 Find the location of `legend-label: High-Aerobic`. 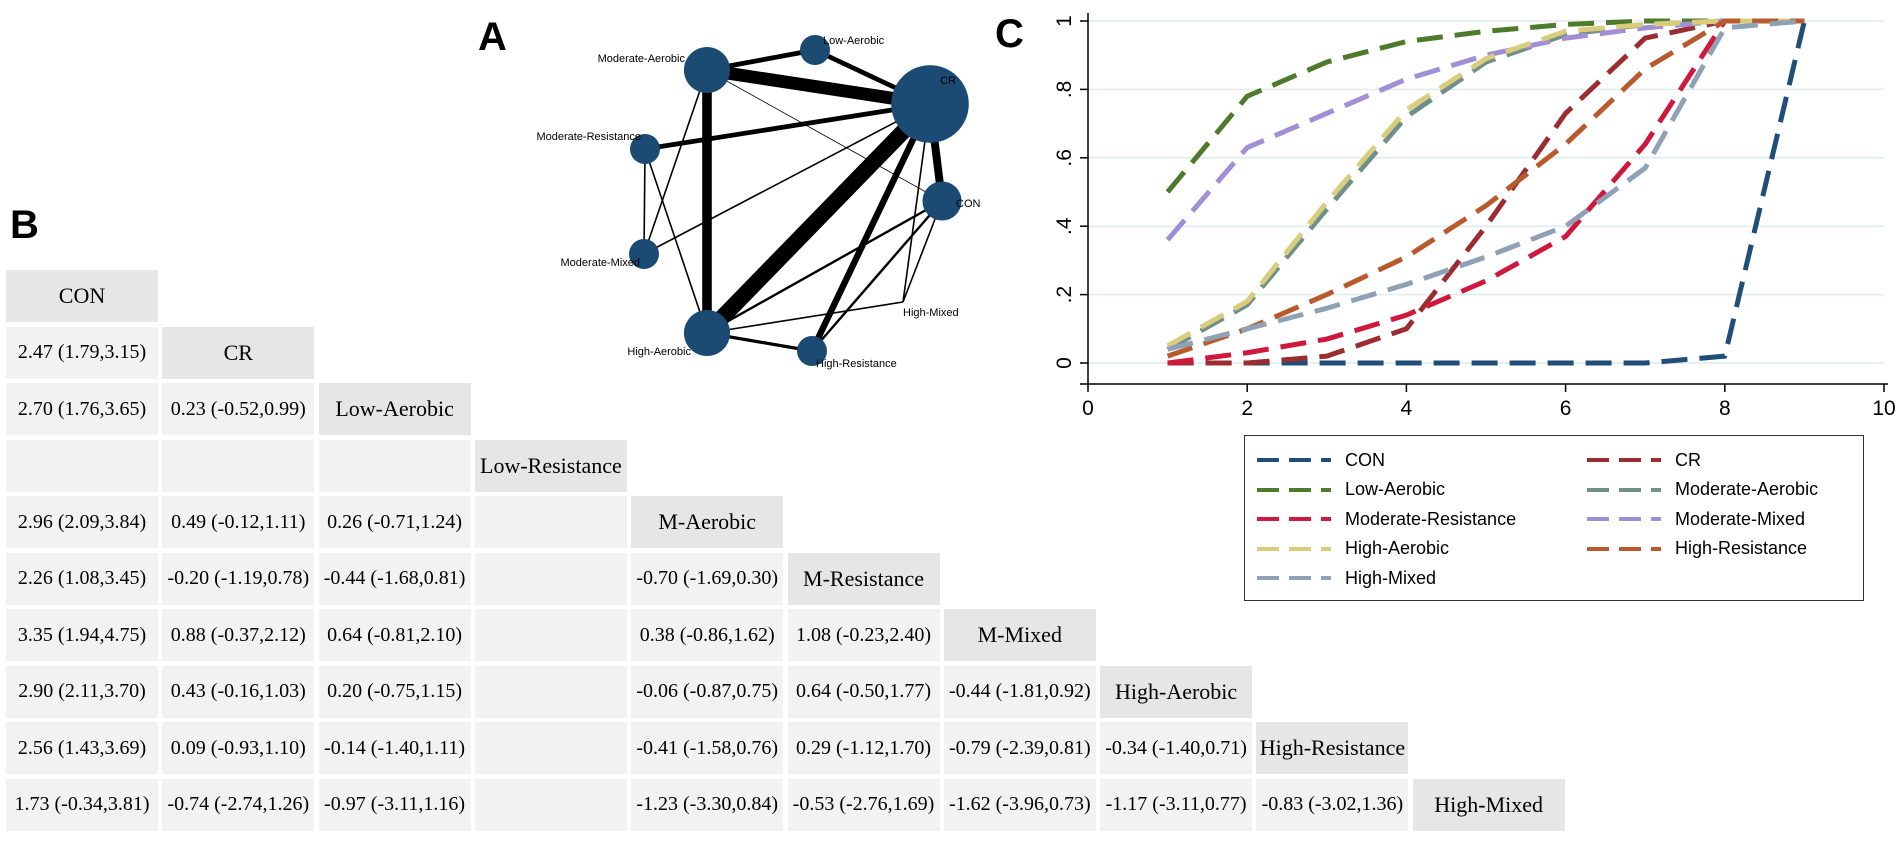

legend-label: High-Aerobic is located at coordinates (1397, 548).